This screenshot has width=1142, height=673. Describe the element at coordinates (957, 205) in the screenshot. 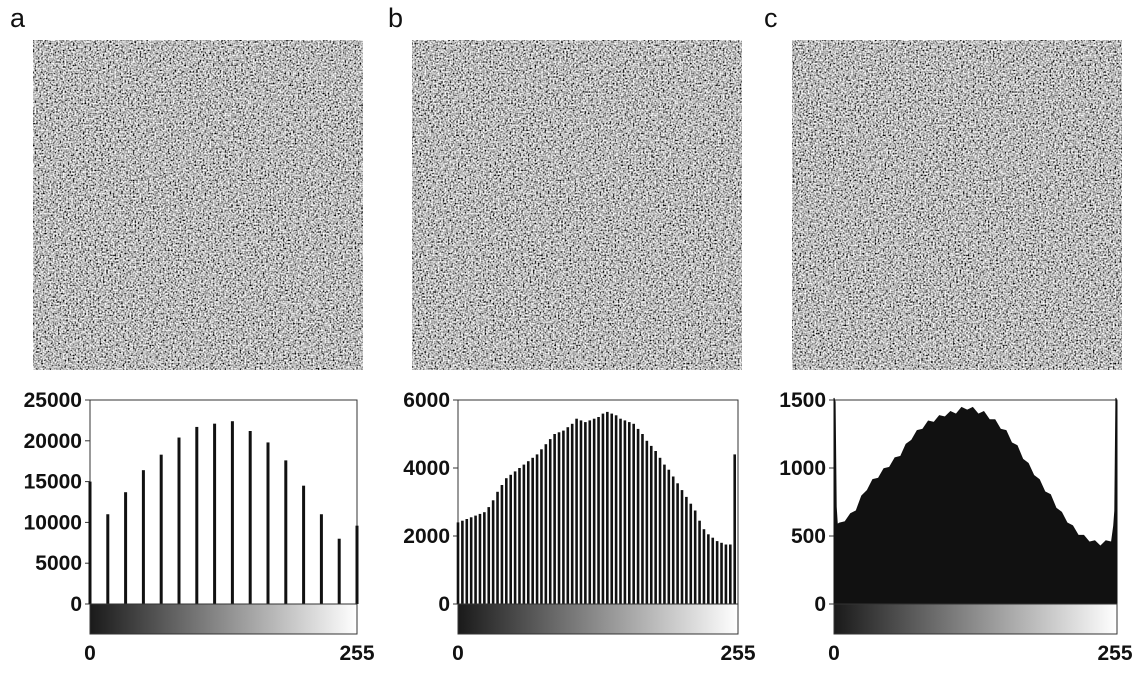

I see `noise-image-c` at that location.